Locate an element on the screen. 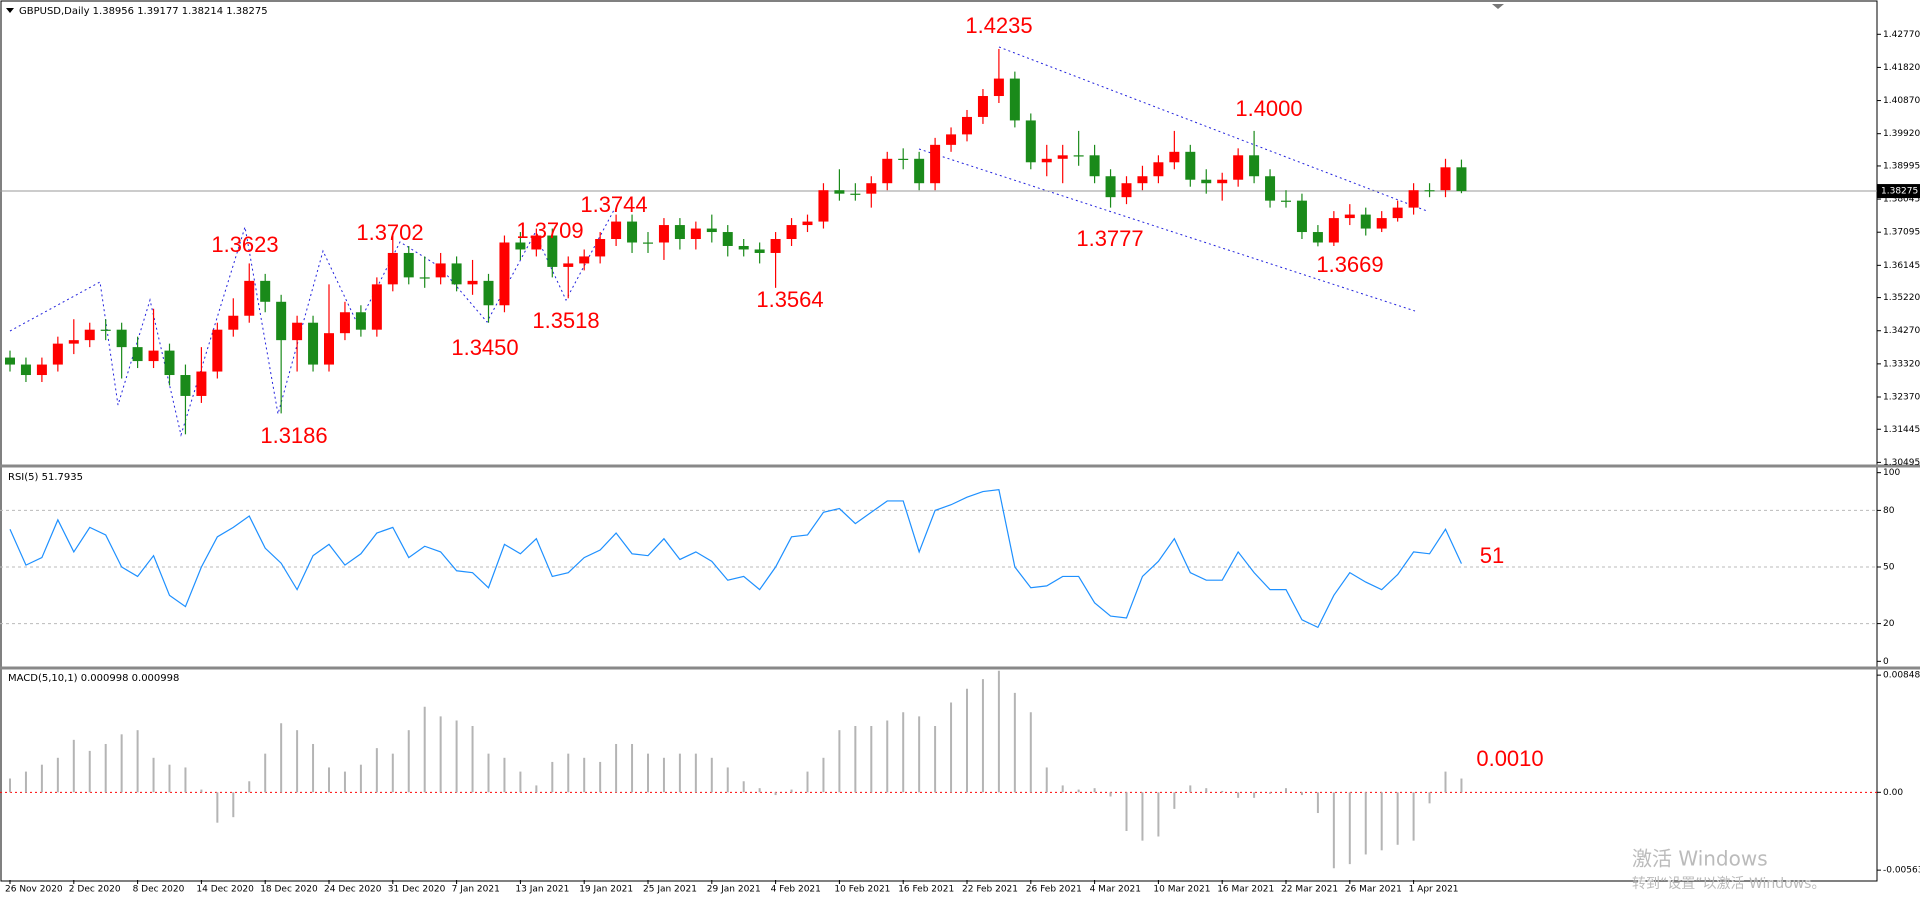 Image resolution: width=1920 pixels, height=900 pixels. annotation: 51 is located at coordinates (1492, 555).